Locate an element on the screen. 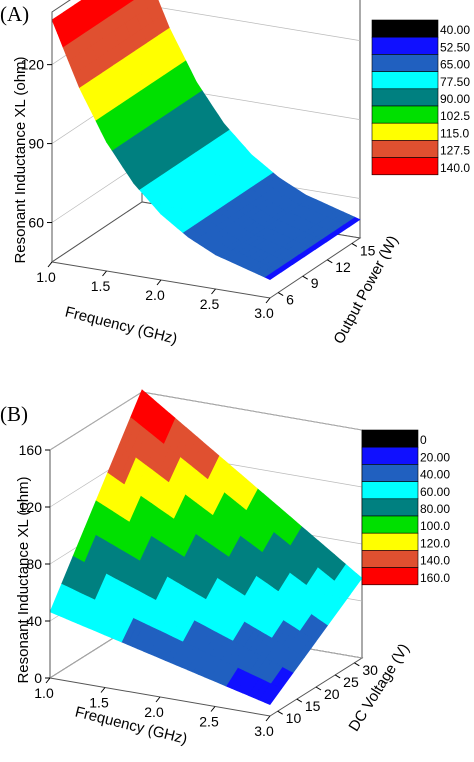  z-tick-label: 0 is located at coordinates (38, 678).